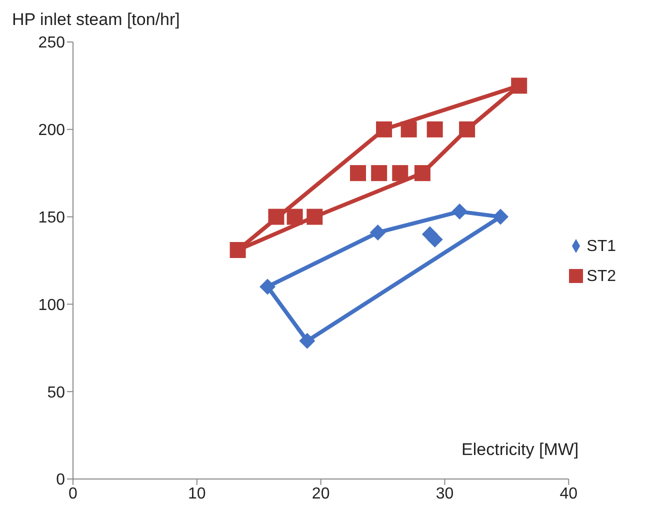 The width and height of the screenshot is (648, 523). Describe the element at coordinates (601, 276) in the screenshot. I see `legend-label: ST2` at that location.